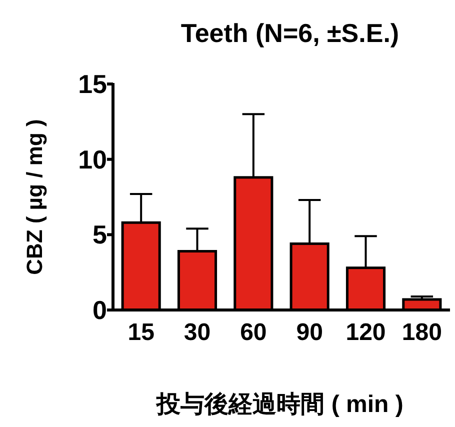 This screenshot has width=455, height=427. What do you see at coordinates (309, 332) in the screenshot?
I see `x-tick-label: 90` at bounding box center [309, 332].